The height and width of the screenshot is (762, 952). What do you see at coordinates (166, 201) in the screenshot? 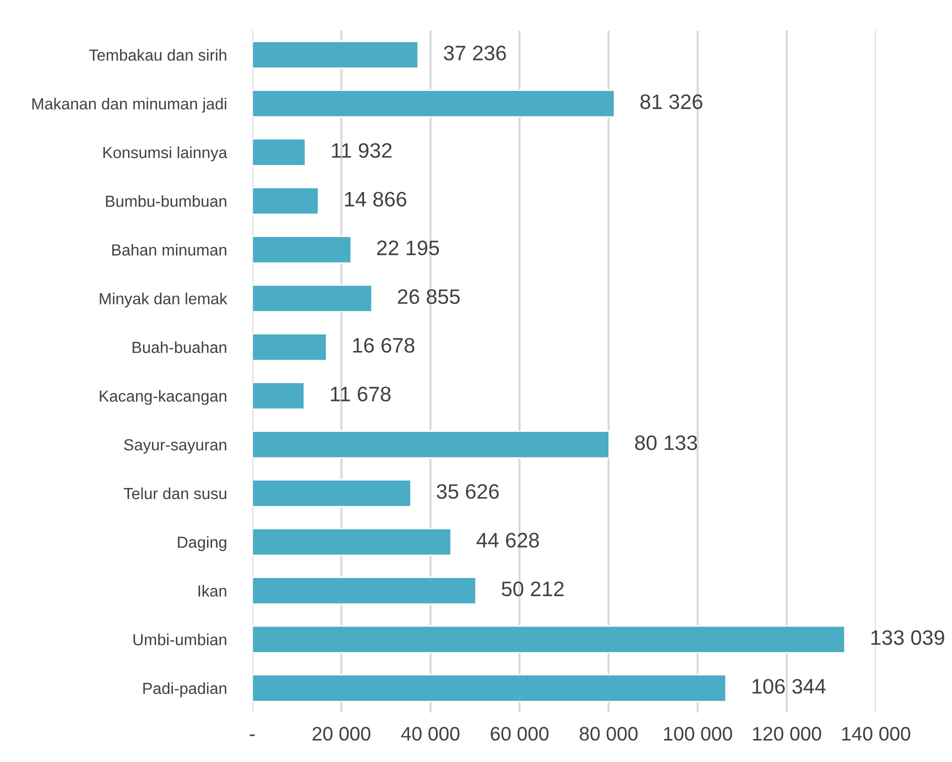
I see `y-tick-label: Bumbu-bumbuan` at bounding box center [166, 201].